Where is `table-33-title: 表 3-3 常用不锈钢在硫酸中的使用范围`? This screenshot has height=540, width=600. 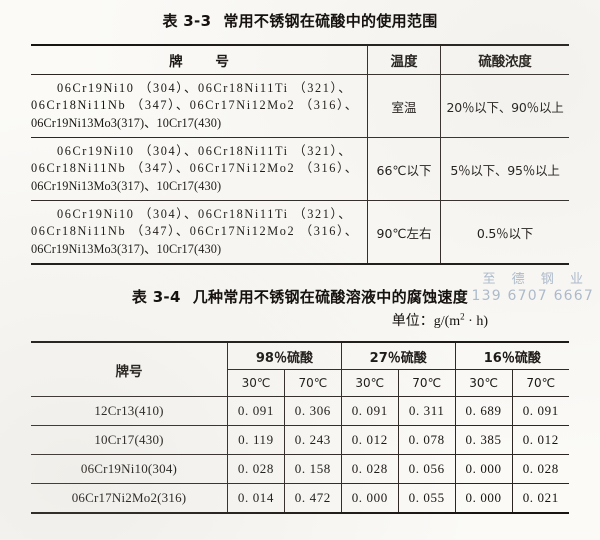
table-33-title: 表 3-3 常用不锈钢在硫酸中的使用范围 is located at coordinates (300, 20).